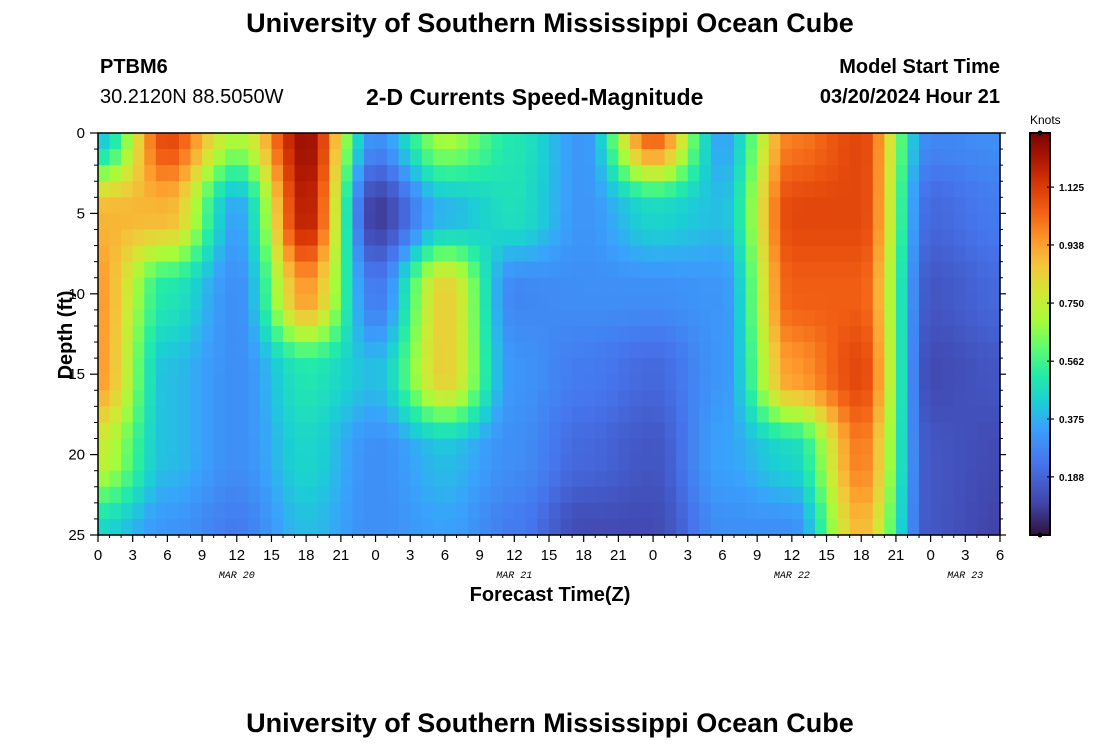 The width and height of the screenshot is (1100, 750). What do you see at coordinates (1040, 535) in the screenshot?
I see `colorbar-end-cap` at bounding box center [1040, 535].